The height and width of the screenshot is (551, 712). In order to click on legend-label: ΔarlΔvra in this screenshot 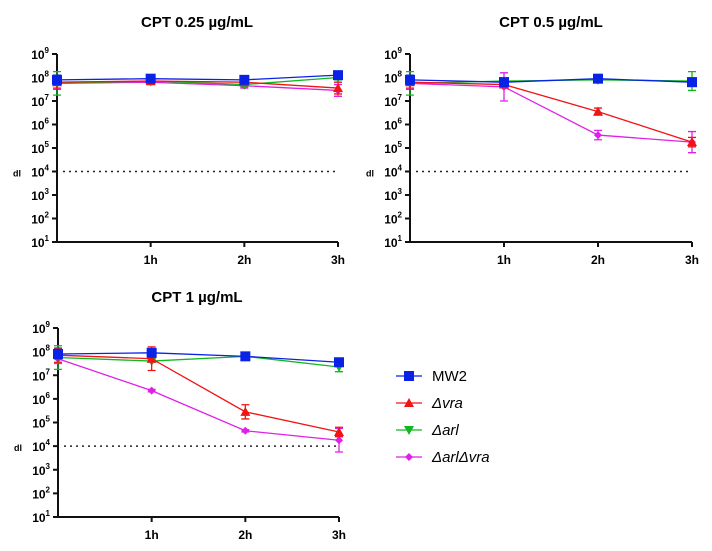, I will do `click(460, 457)`.